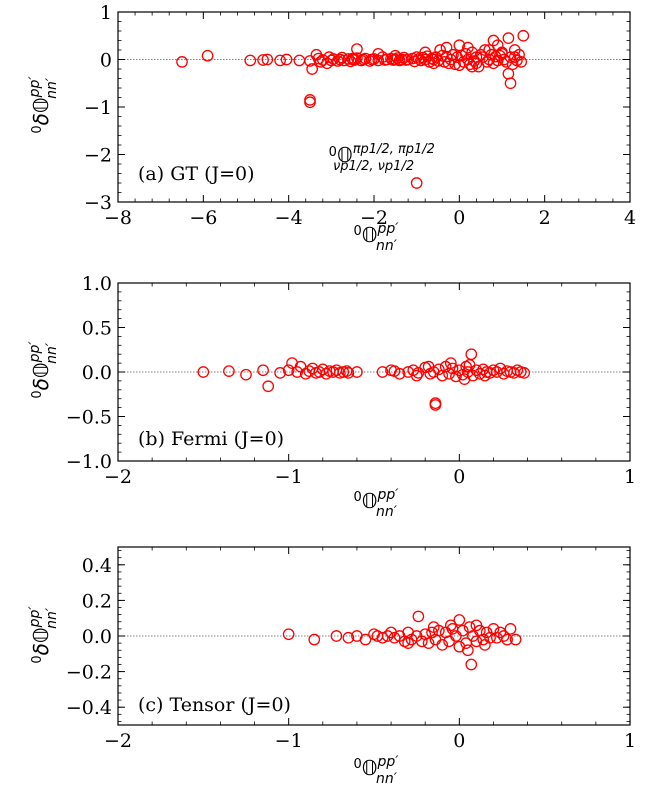 Image resolution: width=665 pixels, height=795 pixels. Describe the element at coordinates (89, 462) in the screenshot. I see `y-tick-label: −1.0` at that location.